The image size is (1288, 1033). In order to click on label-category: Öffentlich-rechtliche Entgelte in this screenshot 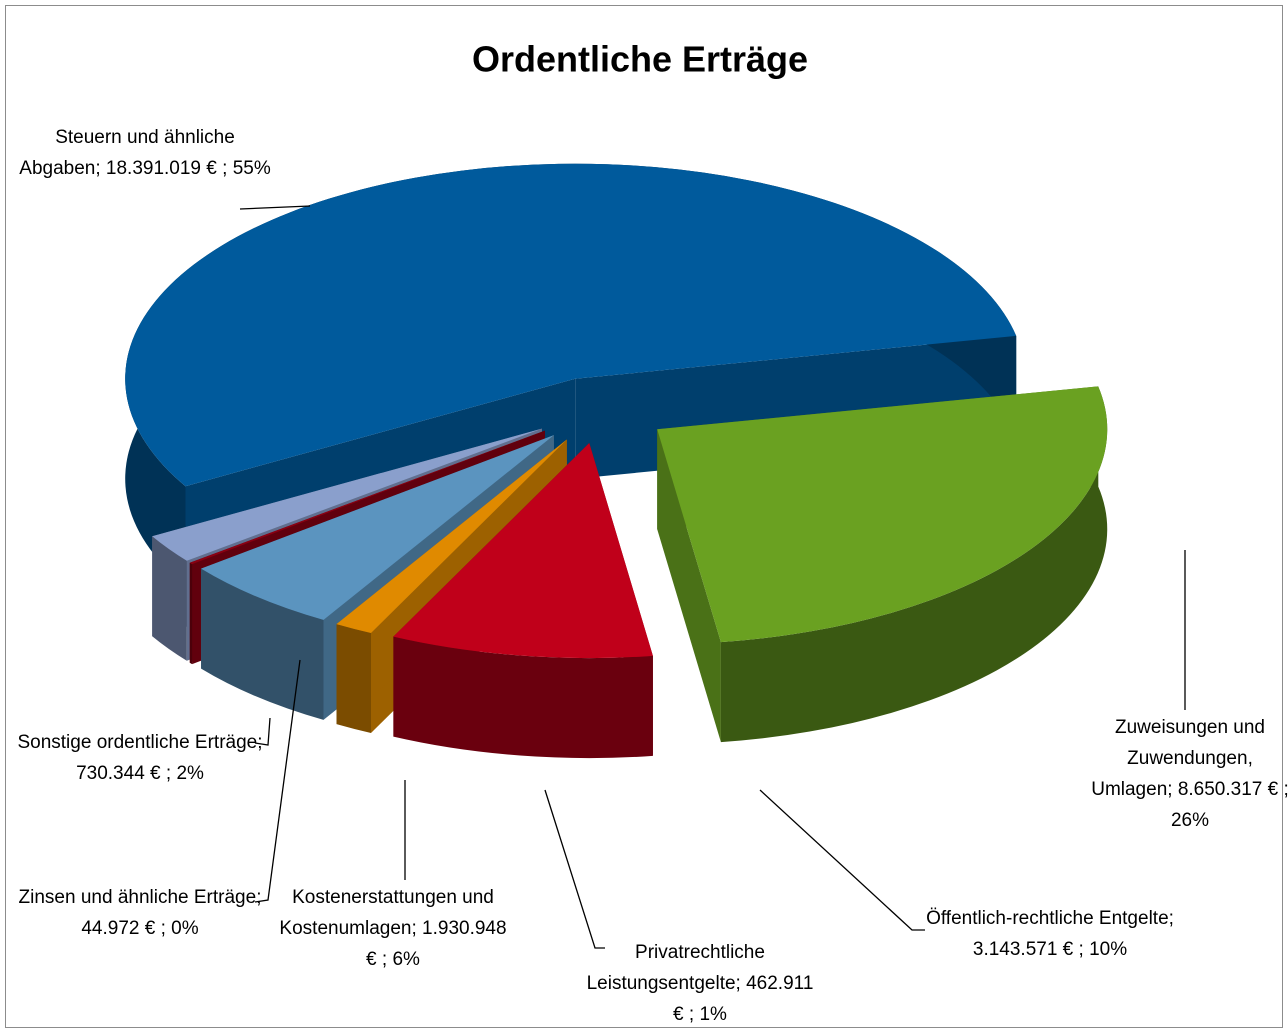, I will do `click(1047, 918)`.